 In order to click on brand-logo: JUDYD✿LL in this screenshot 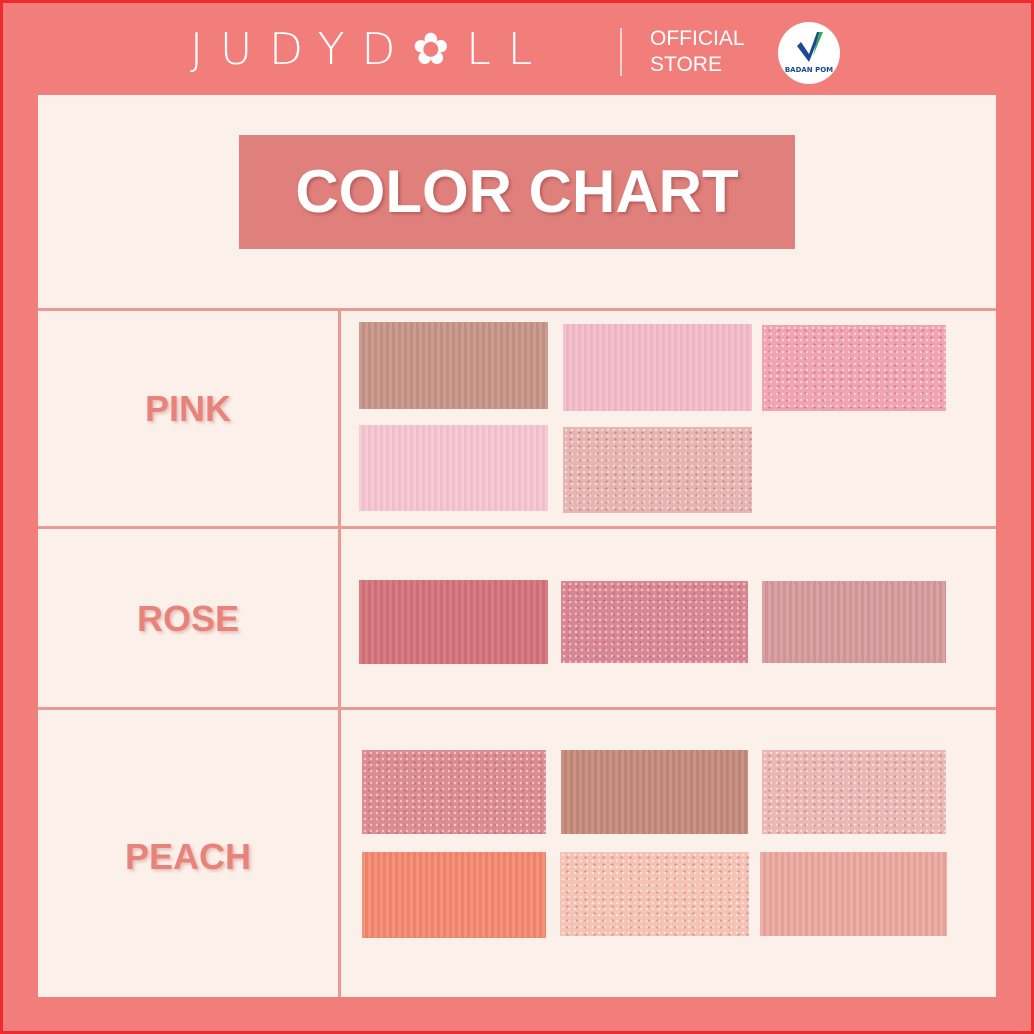, I will do `click(370, 49)`.